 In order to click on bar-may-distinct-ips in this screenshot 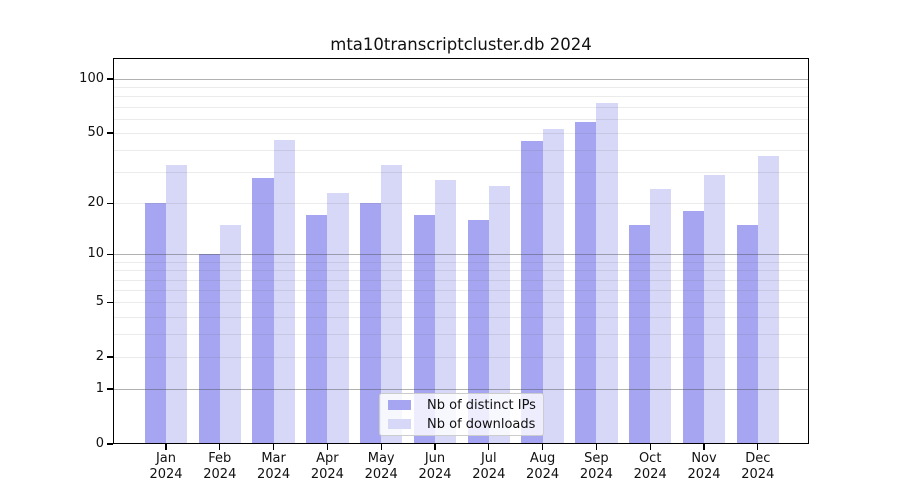, I will do `click(370, 323)`.